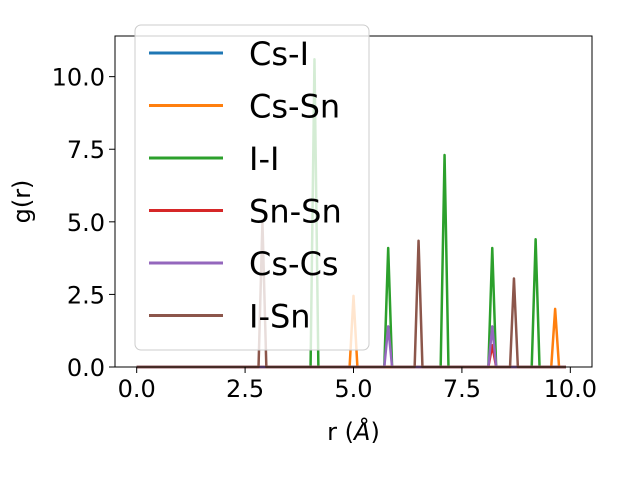  What do you see at coordinates (137, 389) in the screenshot?
I see `x-tick-label: 0.0` at bounding box center [137, 389].